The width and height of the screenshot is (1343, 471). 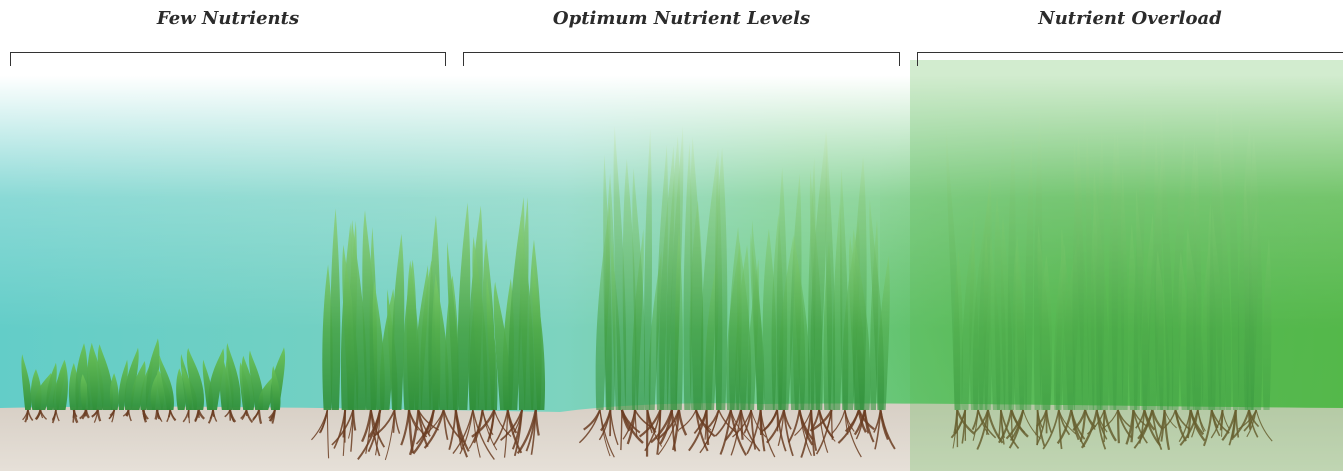 What do you see at coordinates (228, 18) in the screenshot?
I see `panel-label-few-nutrients: Few Nutrients` at bounding box center [228, 18].